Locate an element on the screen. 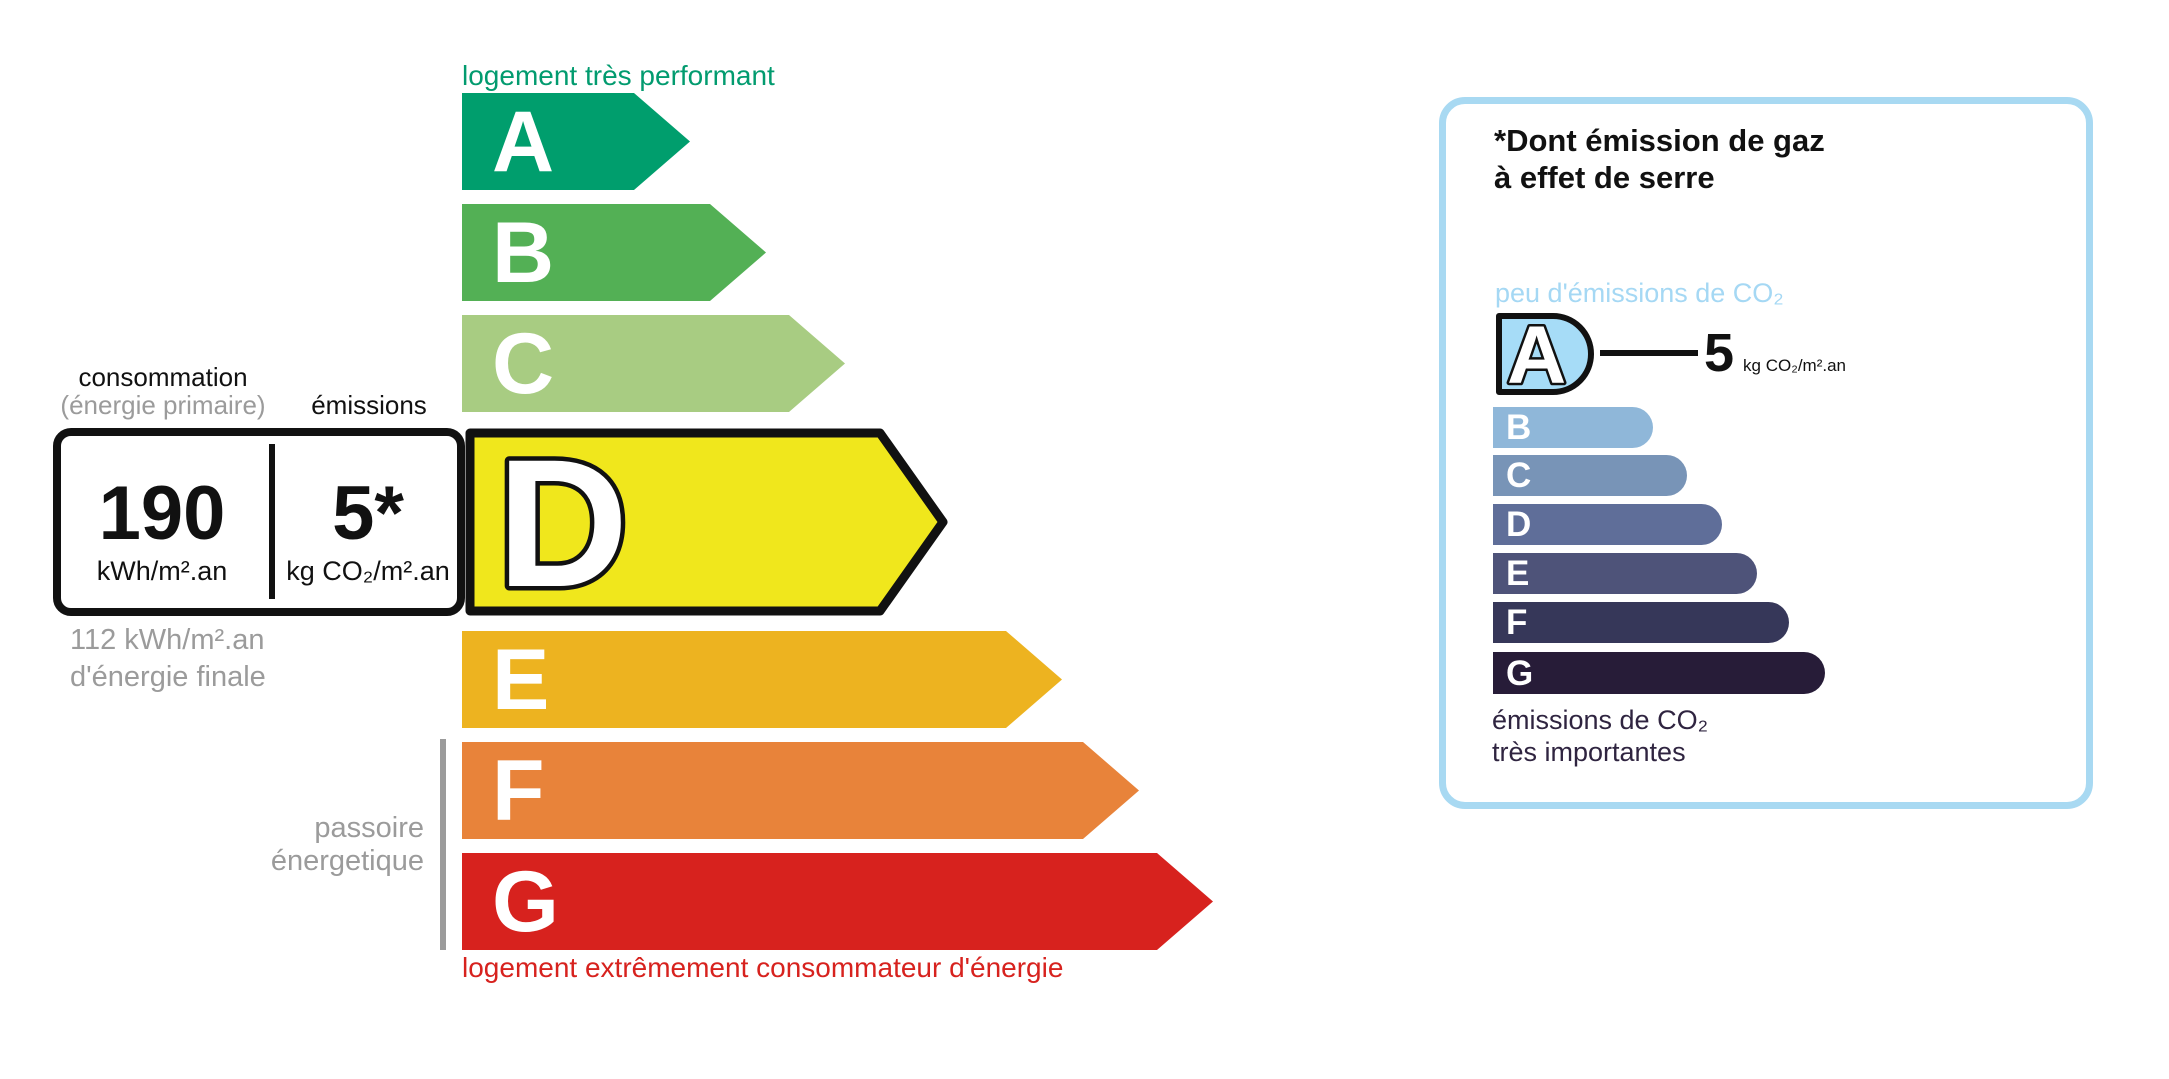 The height and width of the screenshot is (1079, 2169). ghg-panel-title-line1: *Dont émission de gaz is located at coordinates (1659, 140).